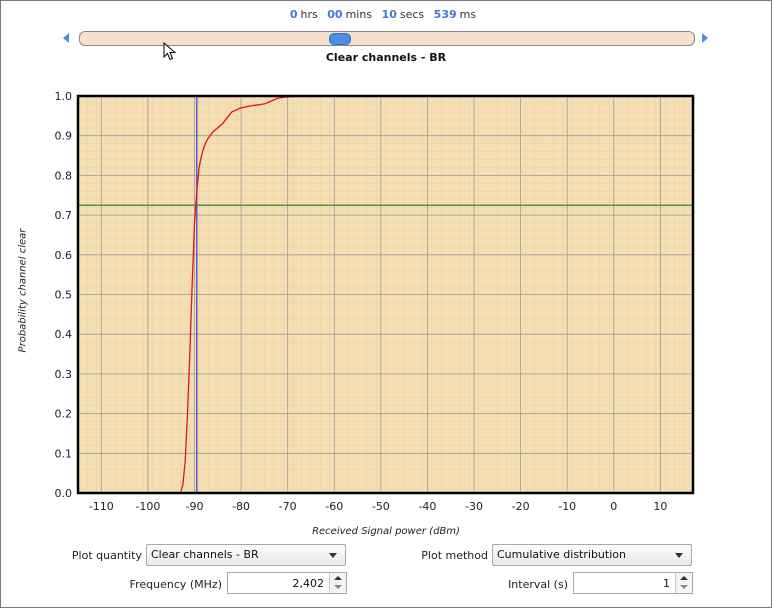 The image size is (772, 608). I want to click on y-tick-label: 0.3, so click(64, 374).